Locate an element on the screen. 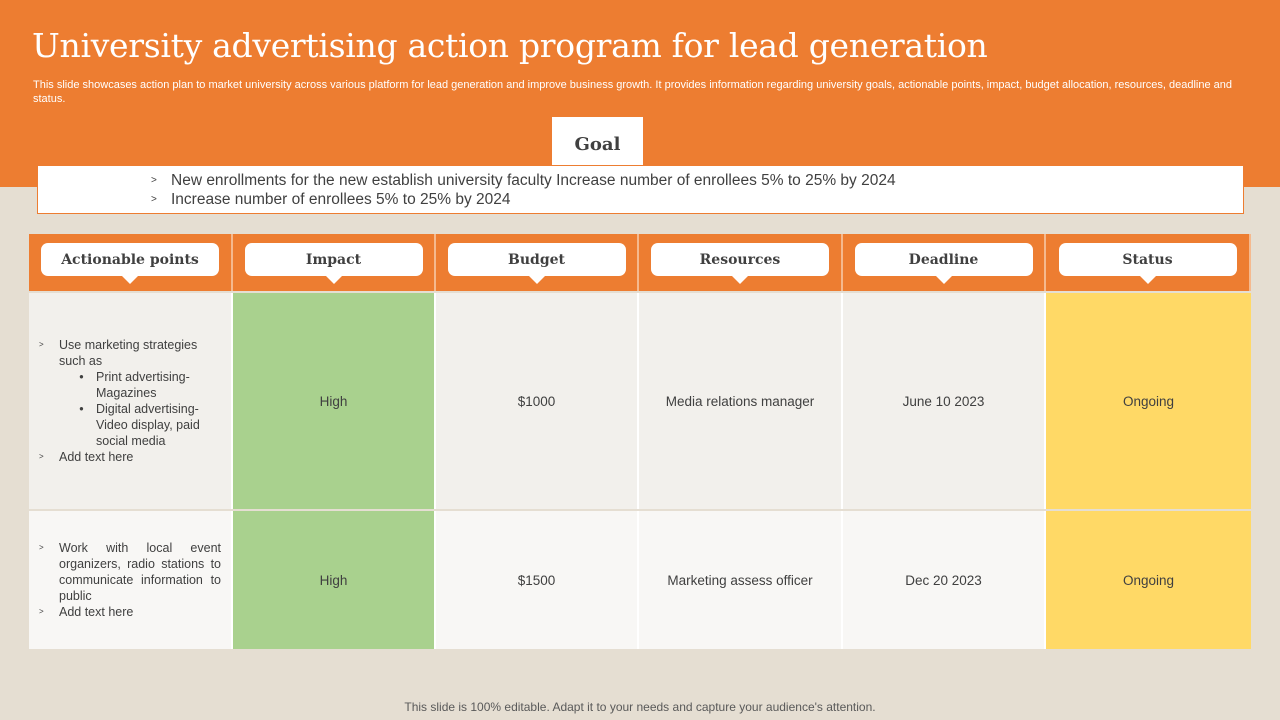 This screenshot has width=1280, height=720. header-label: Actionable points is located at coordinates (130, 263).